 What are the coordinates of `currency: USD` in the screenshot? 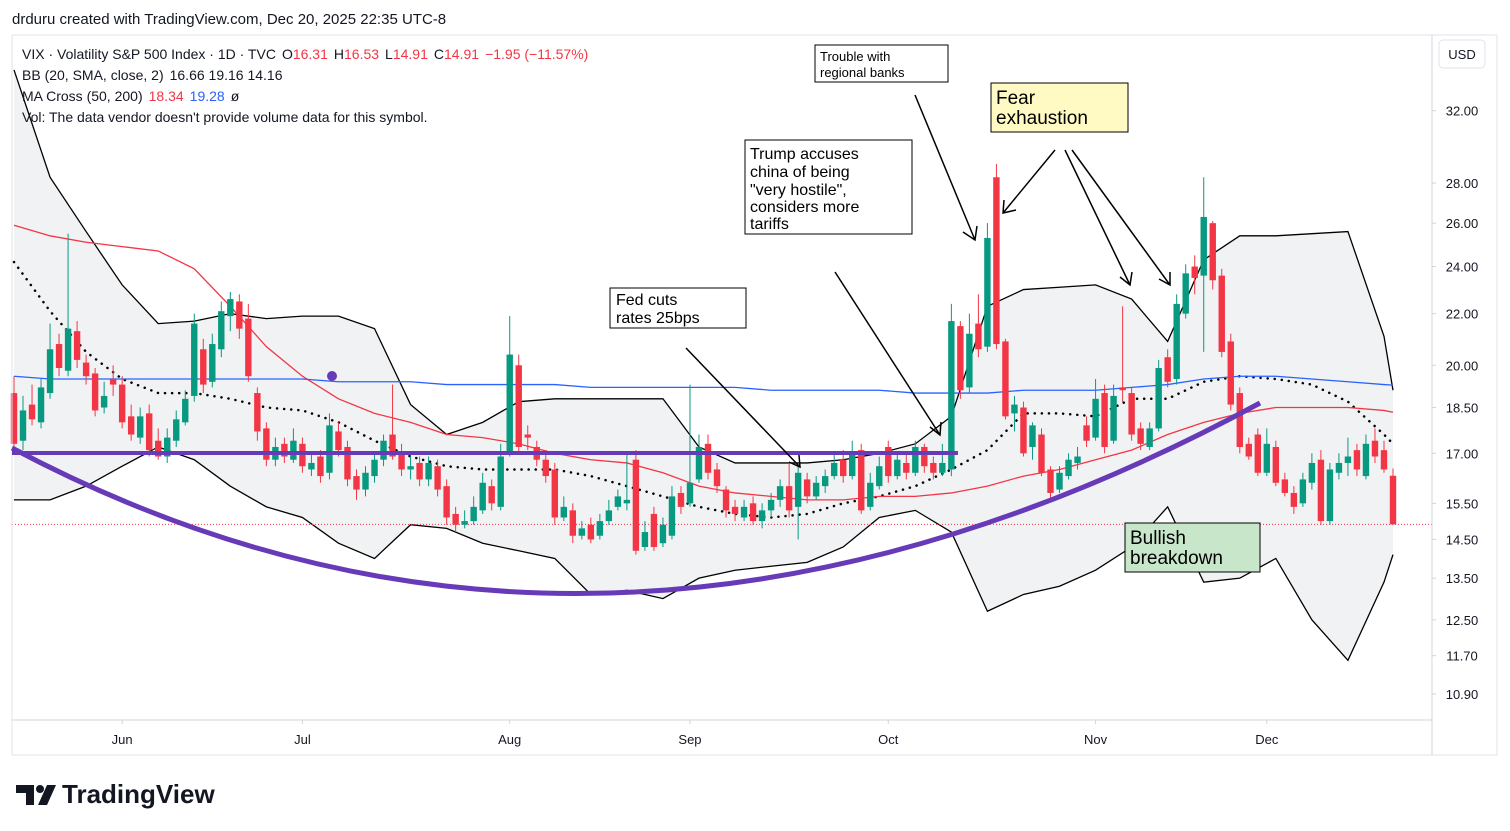 It's located at (1461, 54).